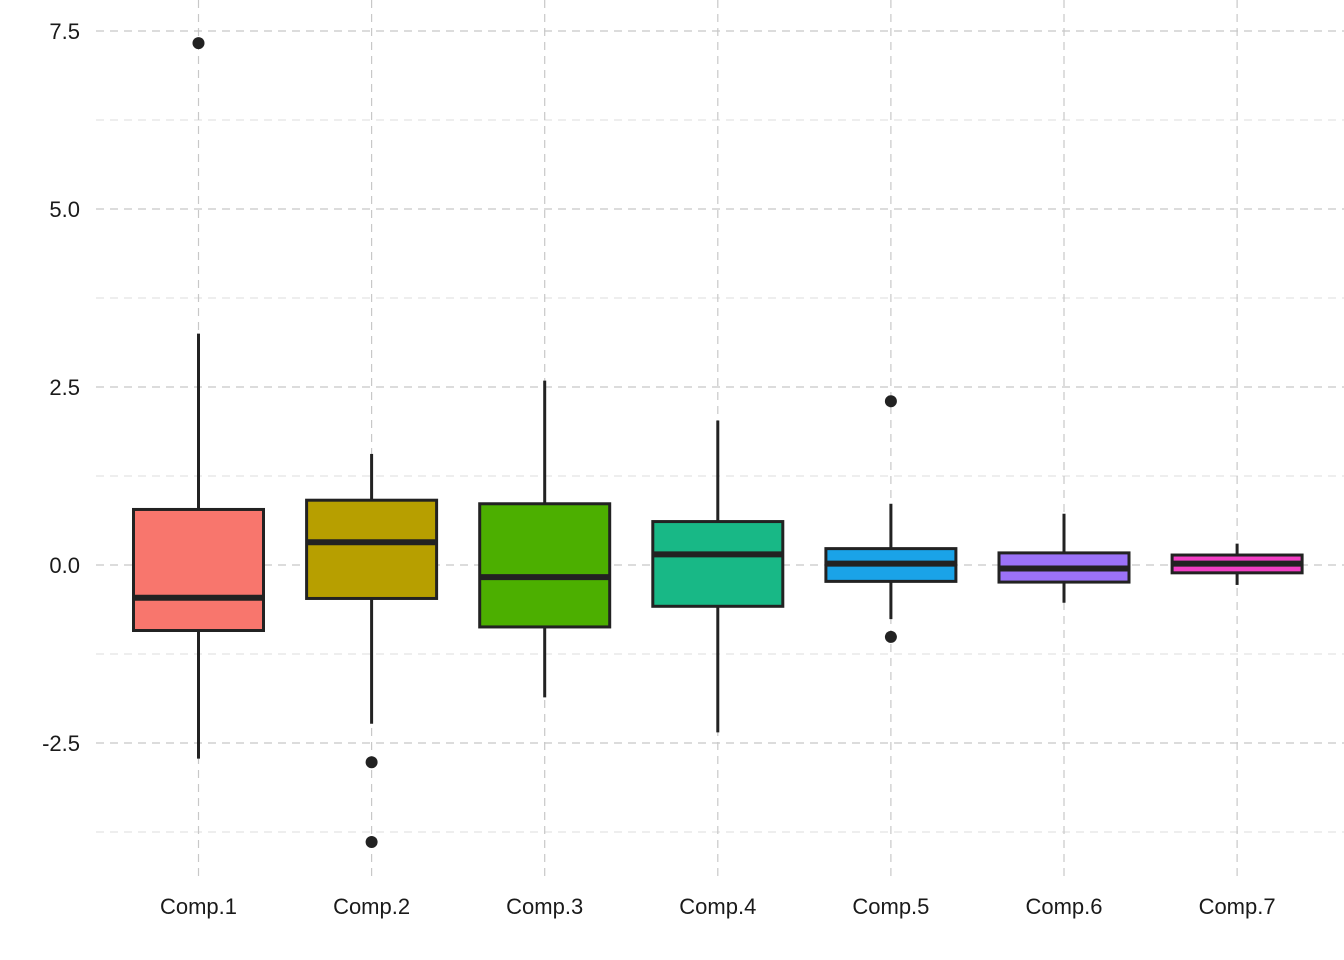 The width and height of the screenshot is (1344, 960). I want to click on y-tick-label: 5.0, so click(64, 209).